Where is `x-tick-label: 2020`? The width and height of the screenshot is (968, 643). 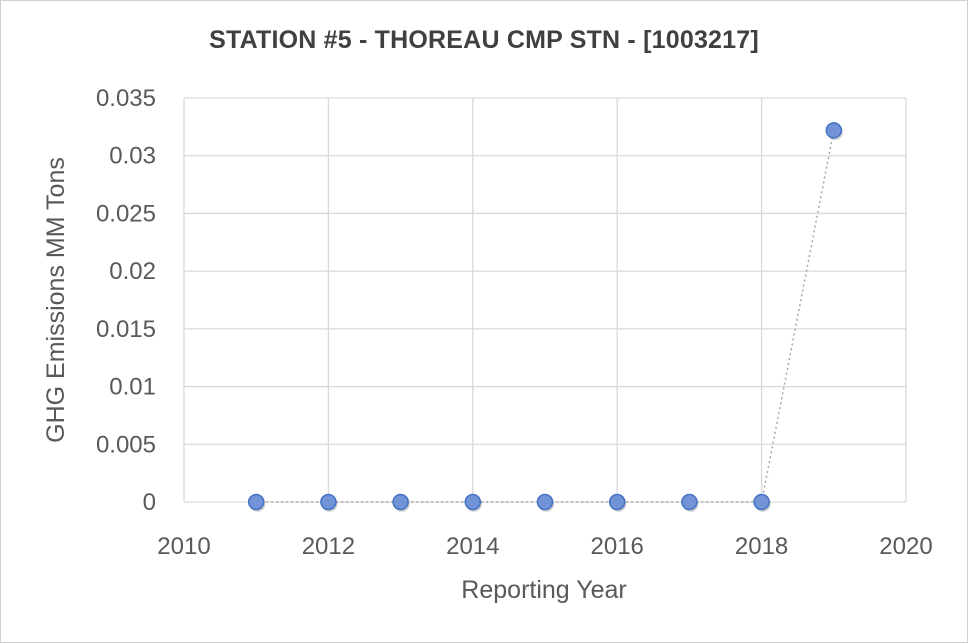
x-tick-label: 2020 is located at coordinates (905, 546).